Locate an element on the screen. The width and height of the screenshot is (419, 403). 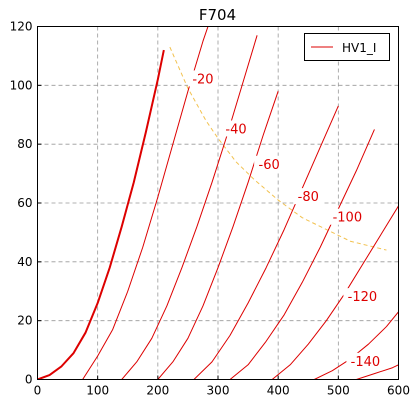
y-tick-label: 100 is located at coordinates (21, 85).